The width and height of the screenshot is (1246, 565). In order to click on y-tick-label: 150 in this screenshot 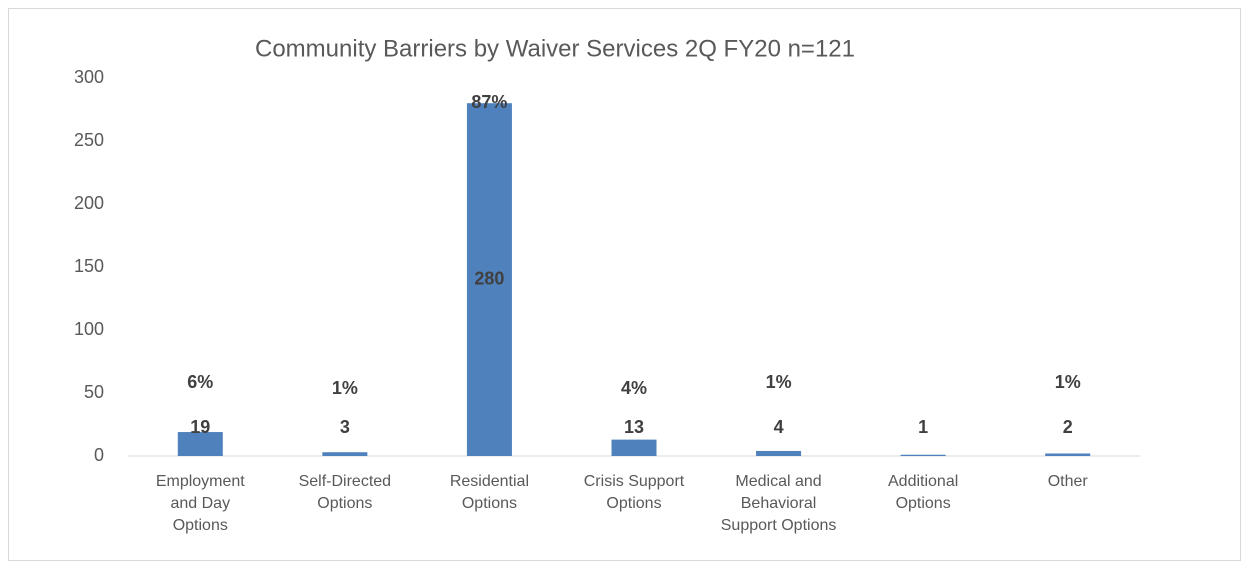, I will do `click(89, 266)`.